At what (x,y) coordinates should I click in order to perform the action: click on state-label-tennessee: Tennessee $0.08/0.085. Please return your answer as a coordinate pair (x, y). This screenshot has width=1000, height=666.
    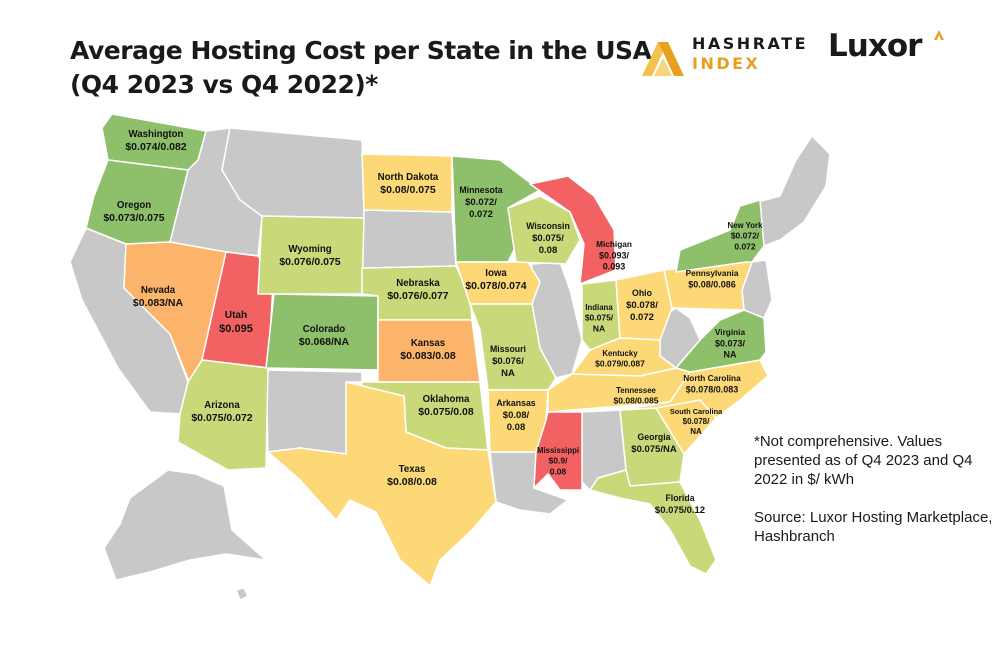
    Looking at the image, I should click on (636, 396).